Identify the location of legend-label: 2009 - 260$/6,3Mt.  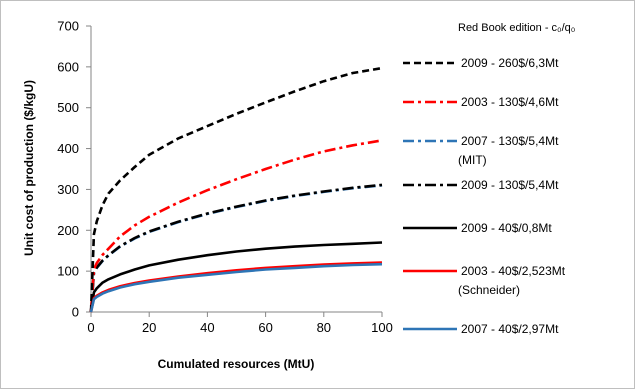
(510, 63).